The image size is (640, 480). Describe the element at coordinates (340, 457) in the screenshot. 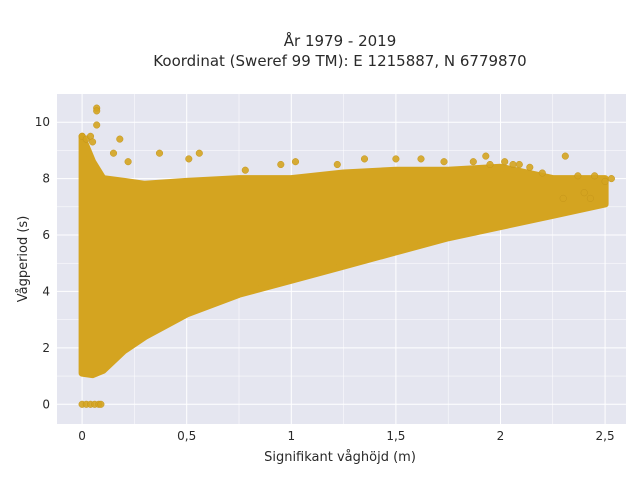

I see `x-axis-label: Signifikant våghöjd (m)` at that location.